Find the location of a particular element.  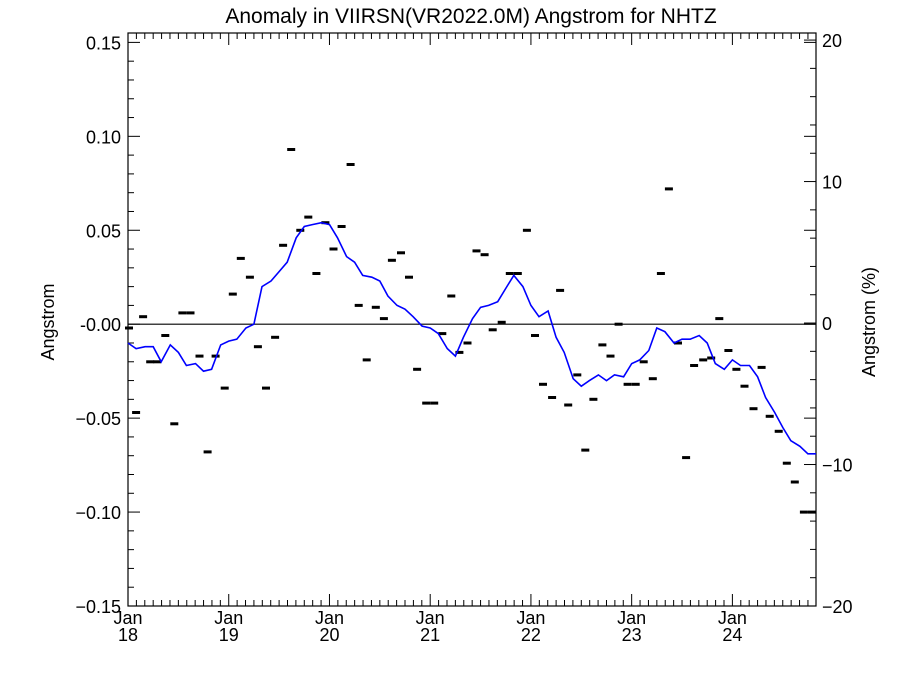

y-axis-label: Angstrom is located at coordinates (48, 321).